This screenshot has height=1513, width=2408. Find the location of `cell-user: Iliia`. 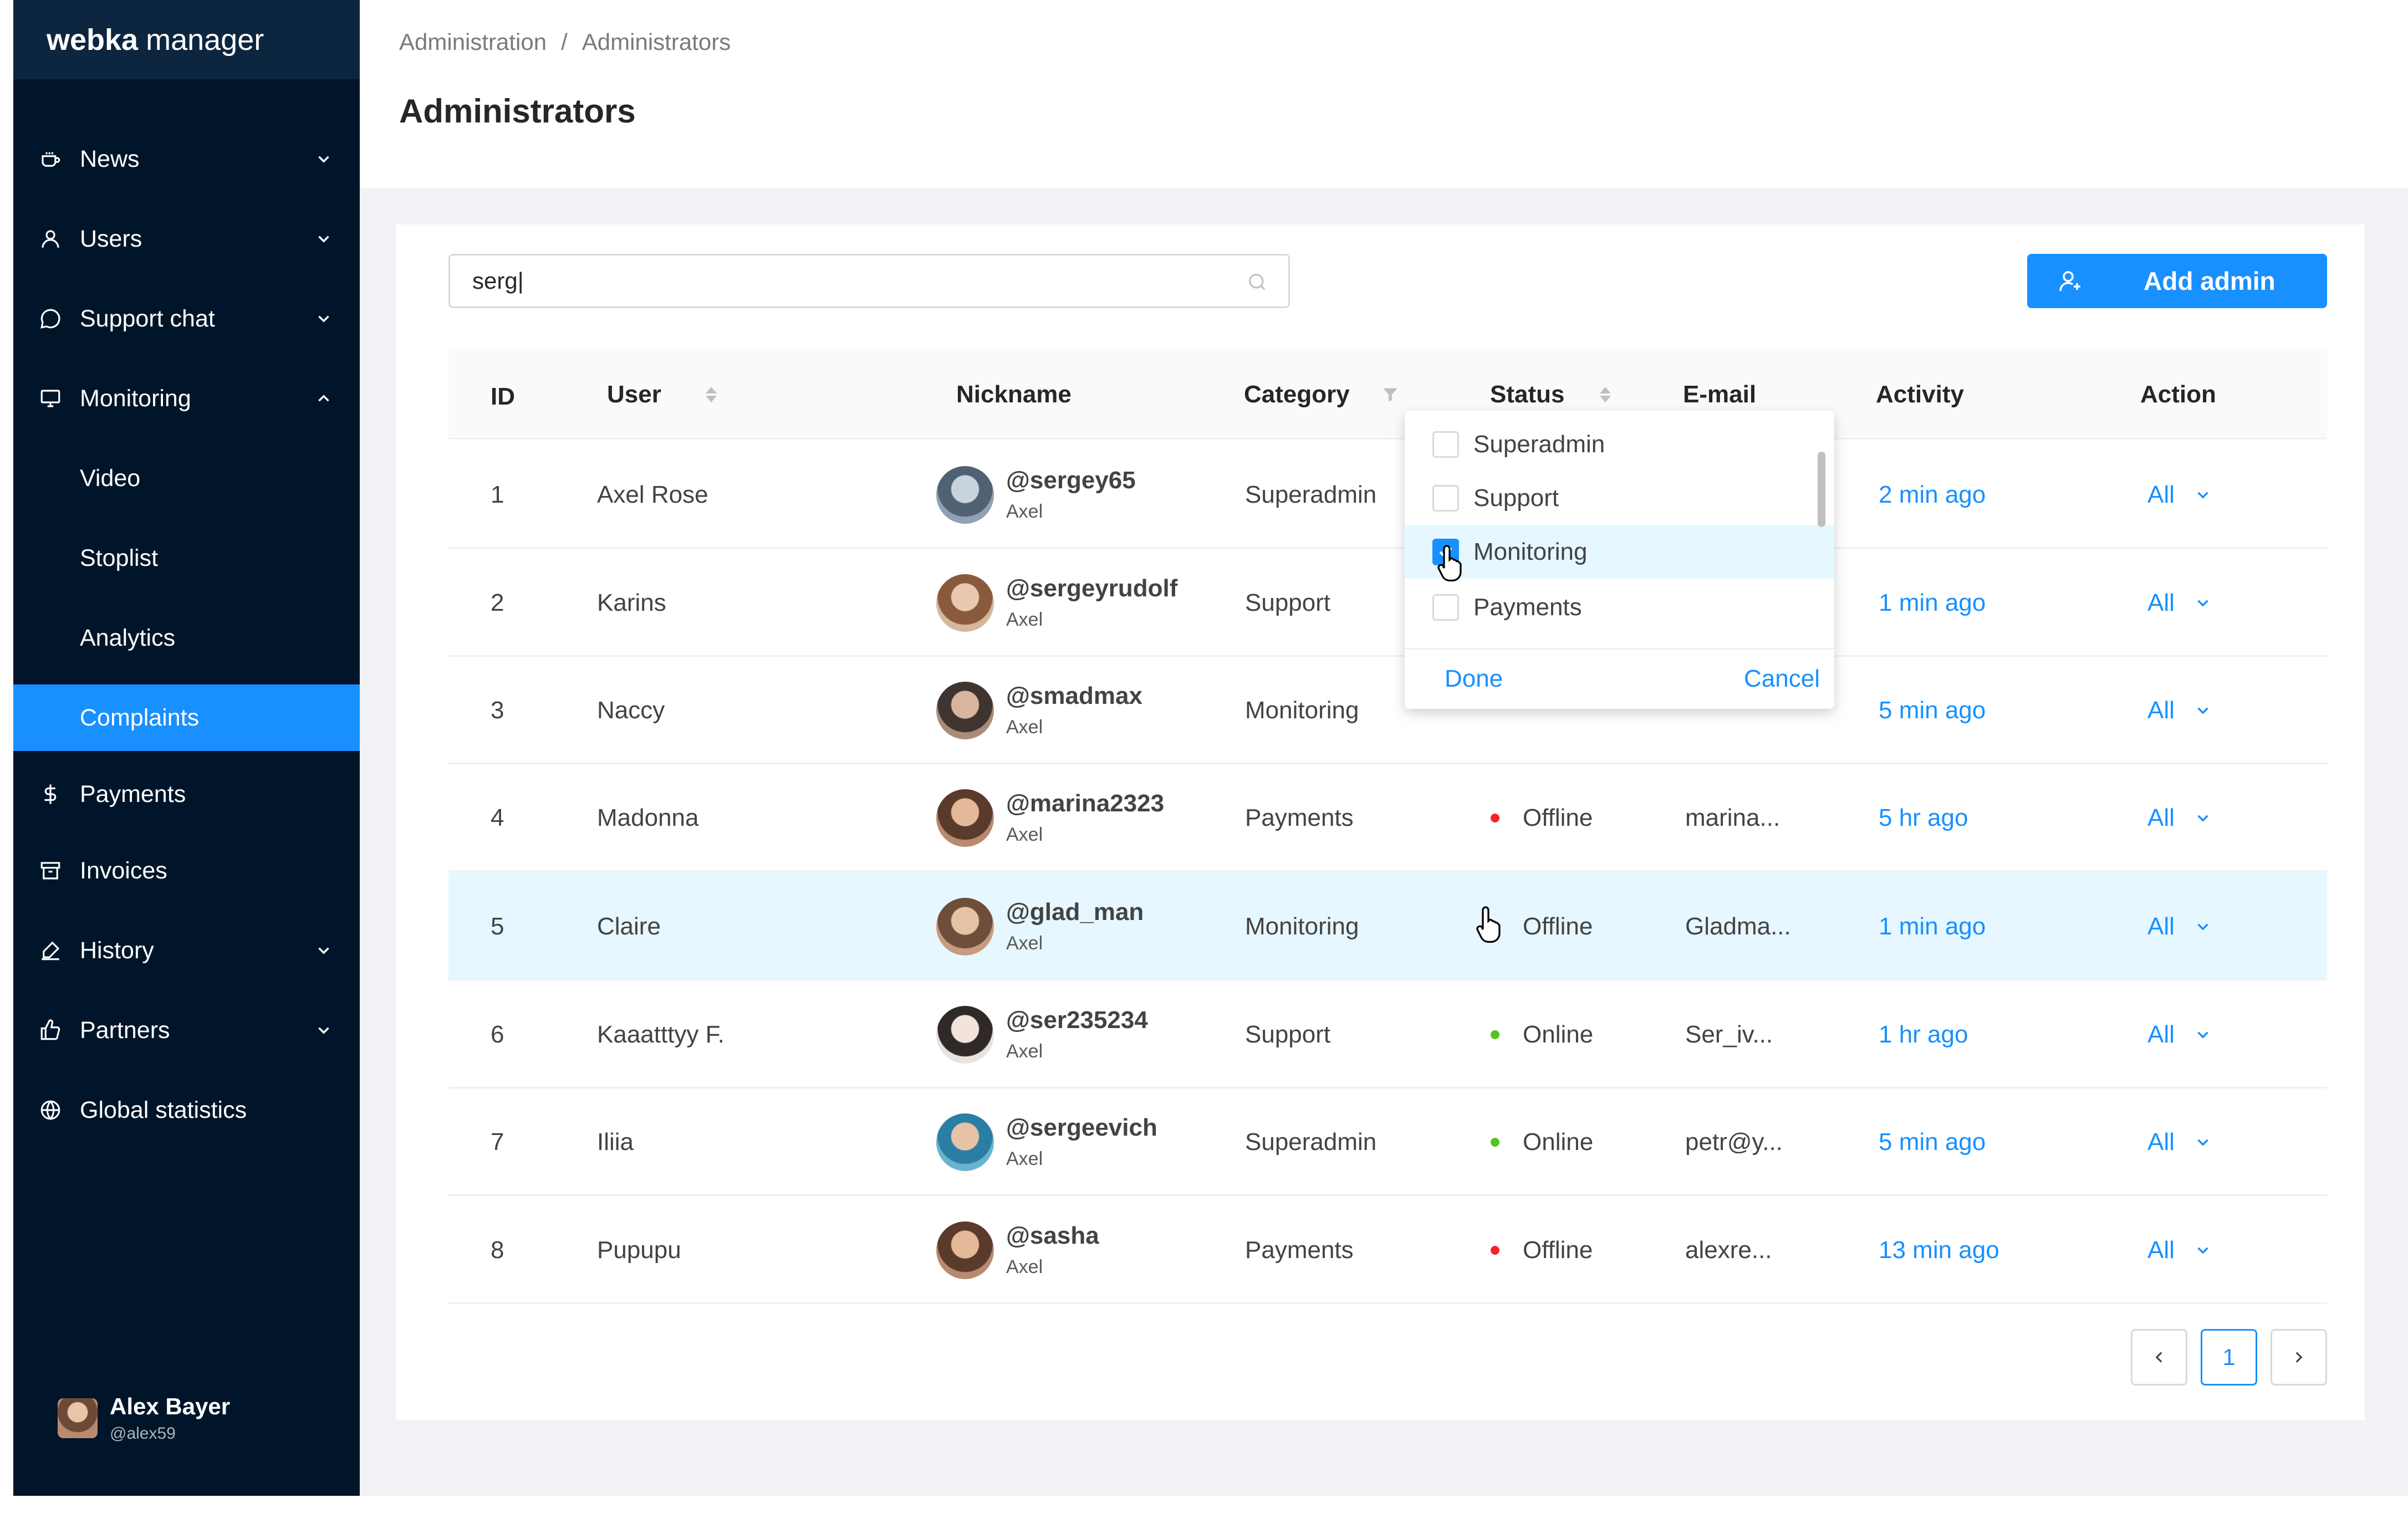

cell-user: Iliia is located at coordinates (615, 1142).